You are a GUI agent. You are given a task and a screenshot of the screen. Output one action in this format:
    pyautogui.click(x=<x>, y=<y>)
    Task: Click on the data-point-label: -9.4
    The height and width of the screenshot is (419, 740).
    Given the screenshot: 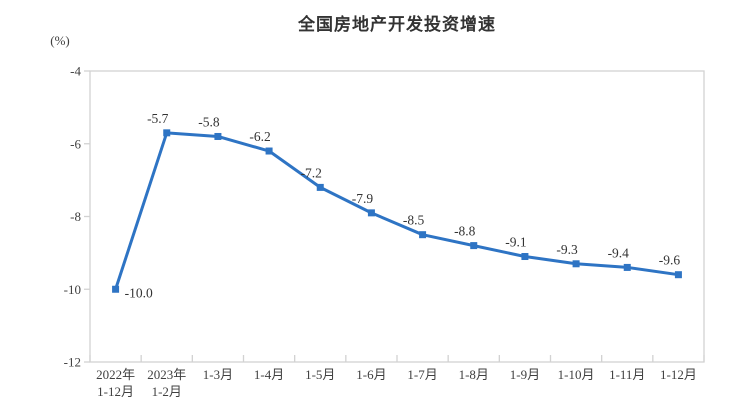 What is the action you would take?
    pyautogui.click(x=619, y=252)
    